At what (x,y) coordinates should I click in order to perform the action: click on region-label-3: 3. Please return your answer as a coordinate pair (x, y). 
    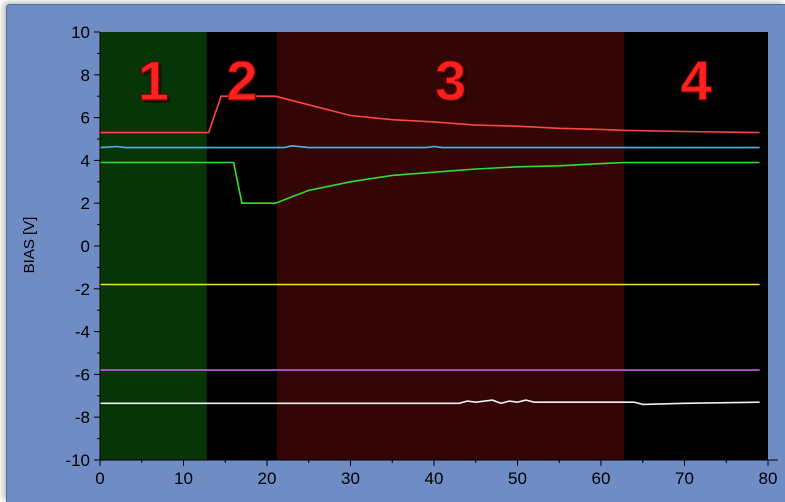
    Looking at the image, I should click on (450, 80).